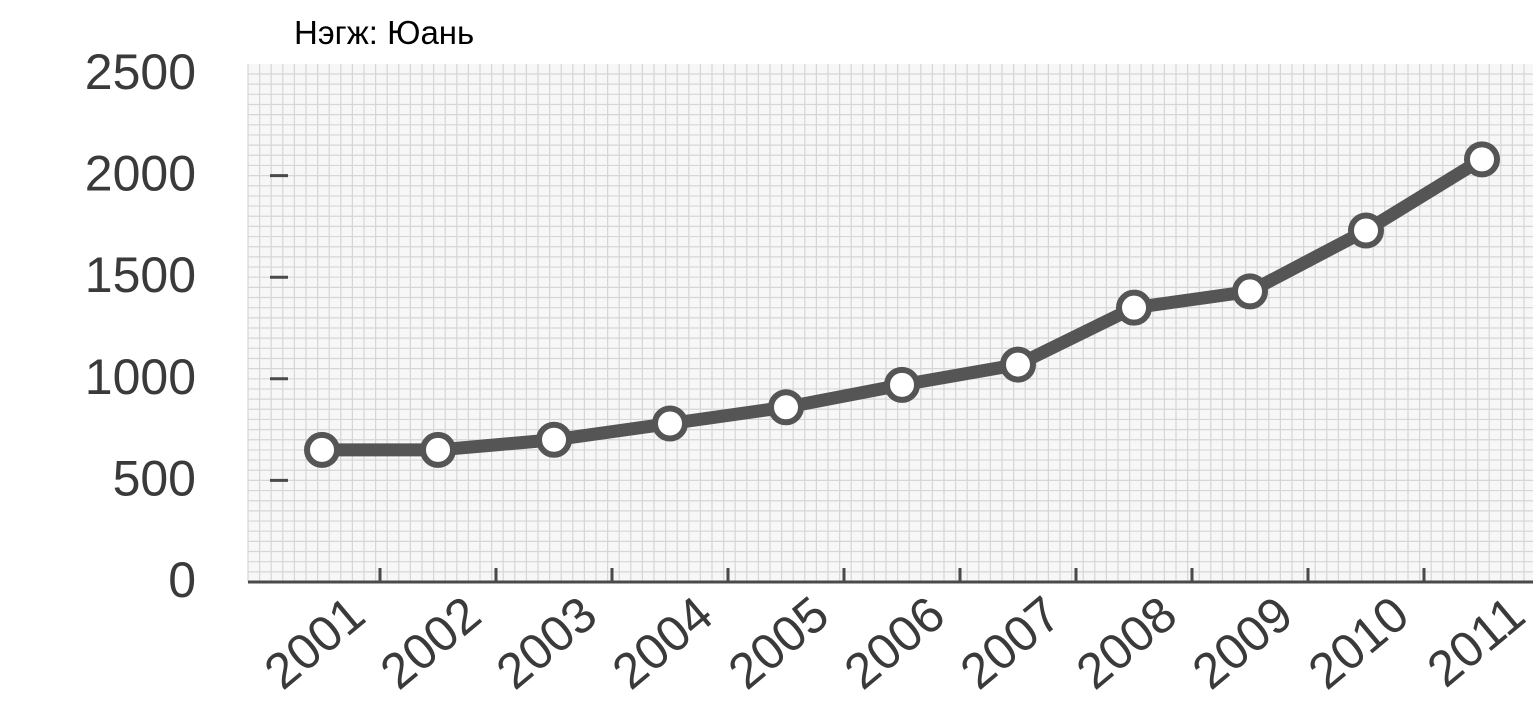 This screenshot has width=1533, height=716. What do you see at coordinates (1242, 643) in the screenshot?
I see `x-tick-label: 2009` at bounding box center [1242, 643].